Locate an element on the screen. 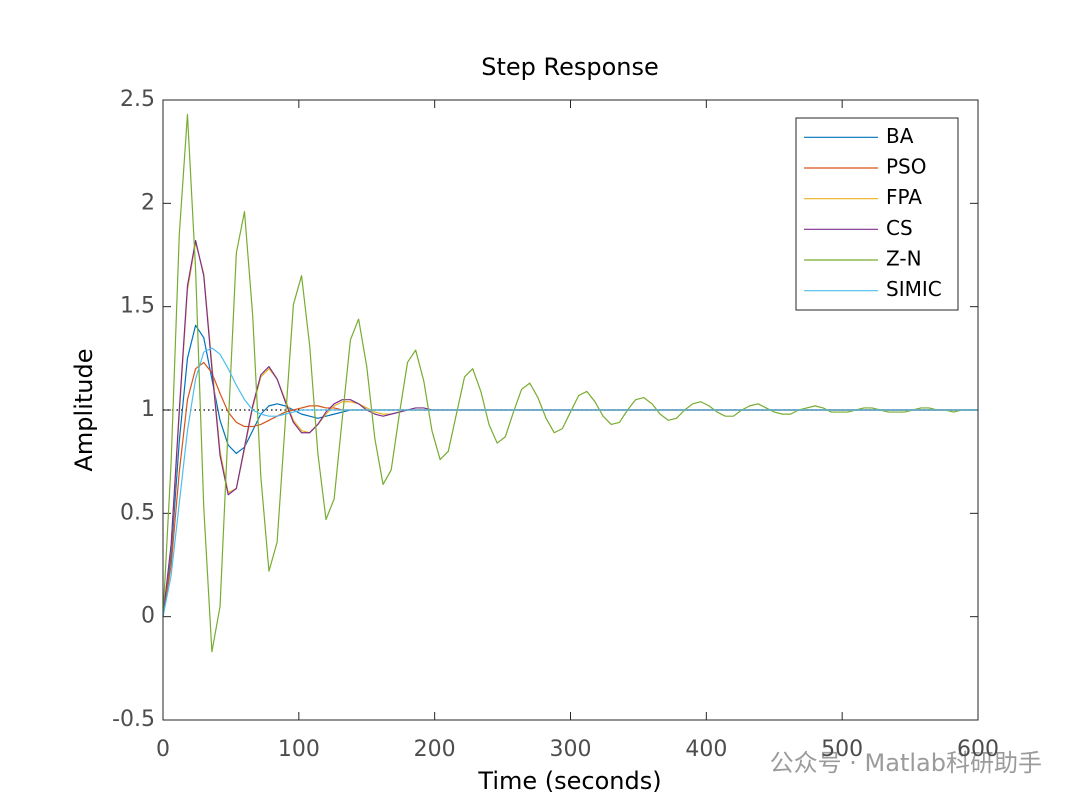 The width and height of the screenshot is (1080, 811). legend-label: SIMIC is located at coordinates (914, 289).